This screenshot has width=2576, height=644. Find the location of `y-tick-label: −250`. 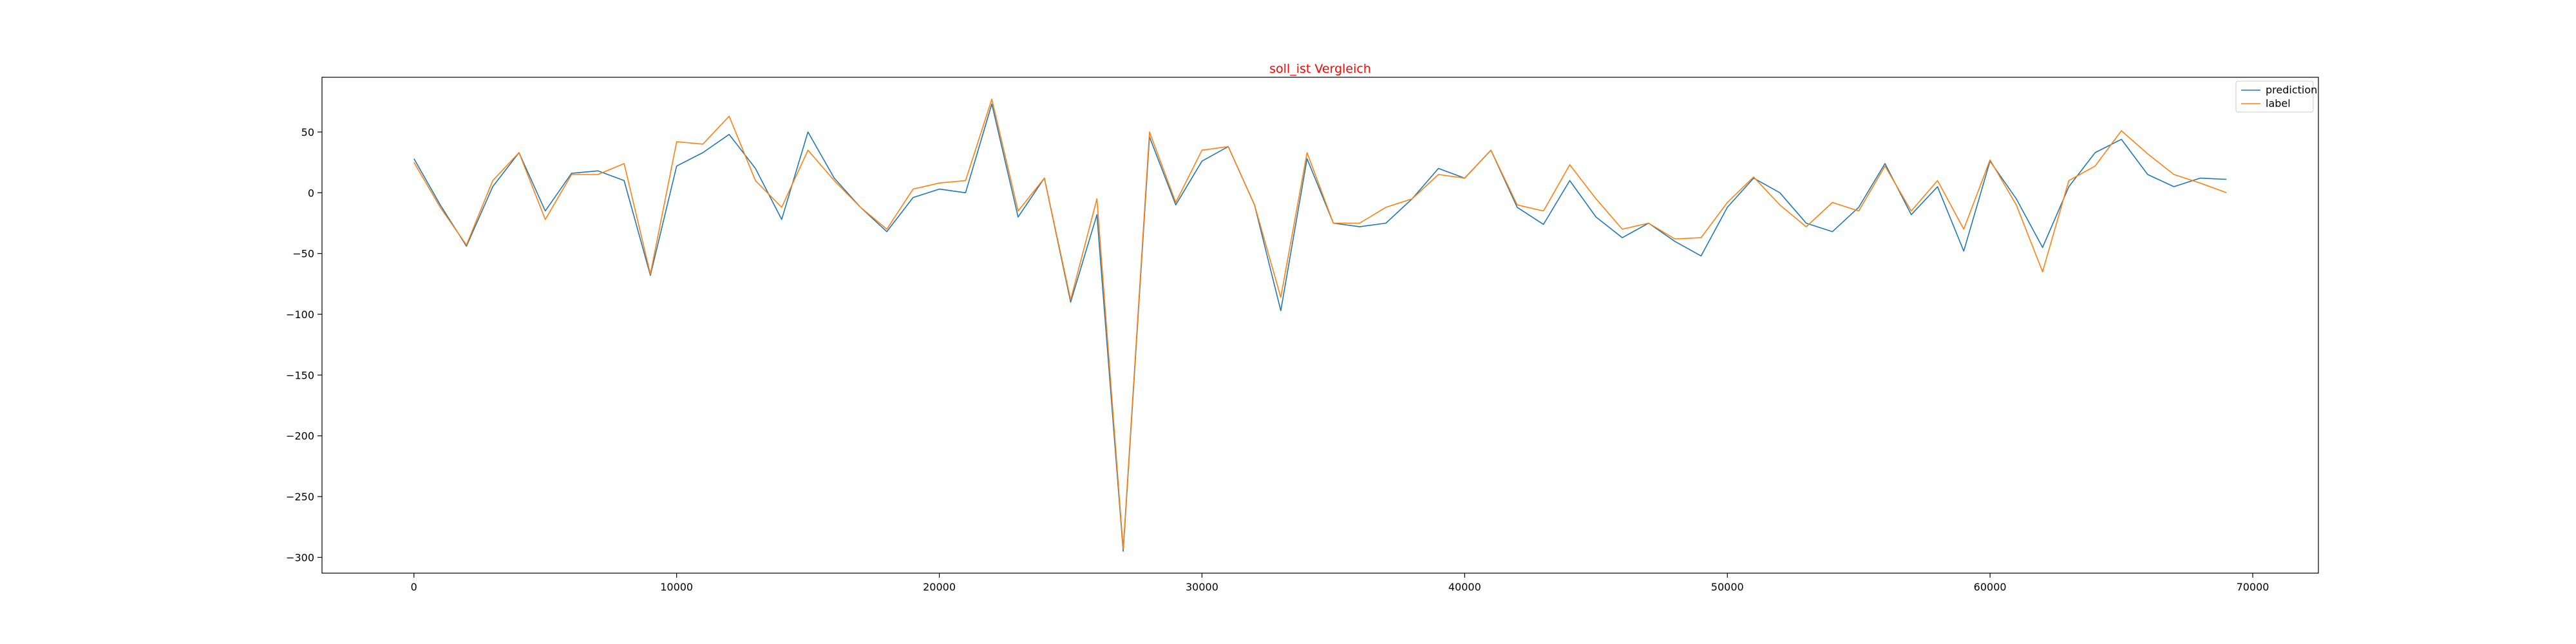

y-tick-label: −250 is located at coordinates (300, 497).